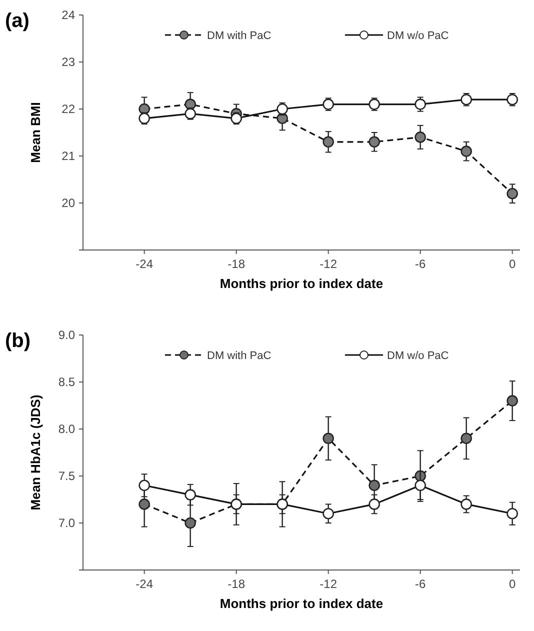  What do you see at coordinates (69, 203) in the screenshot?
I see `y-tick-label: 20` at bounding box center [69, 203].